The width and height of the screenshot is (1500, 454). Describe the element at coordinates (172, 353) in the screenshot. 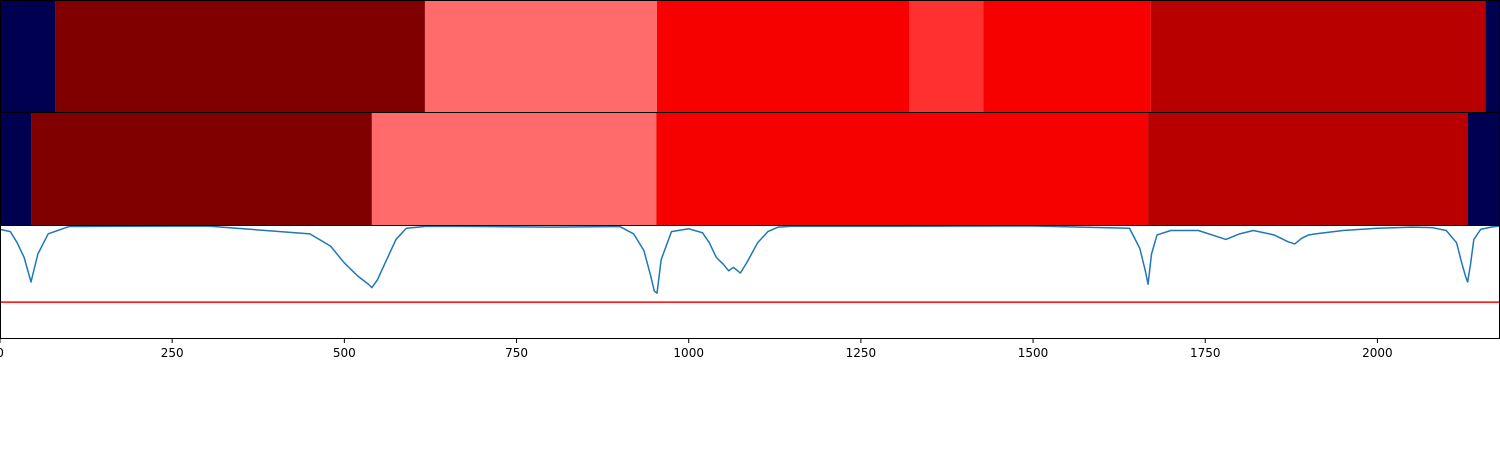

I see `x-tick-label: 250` at that location.